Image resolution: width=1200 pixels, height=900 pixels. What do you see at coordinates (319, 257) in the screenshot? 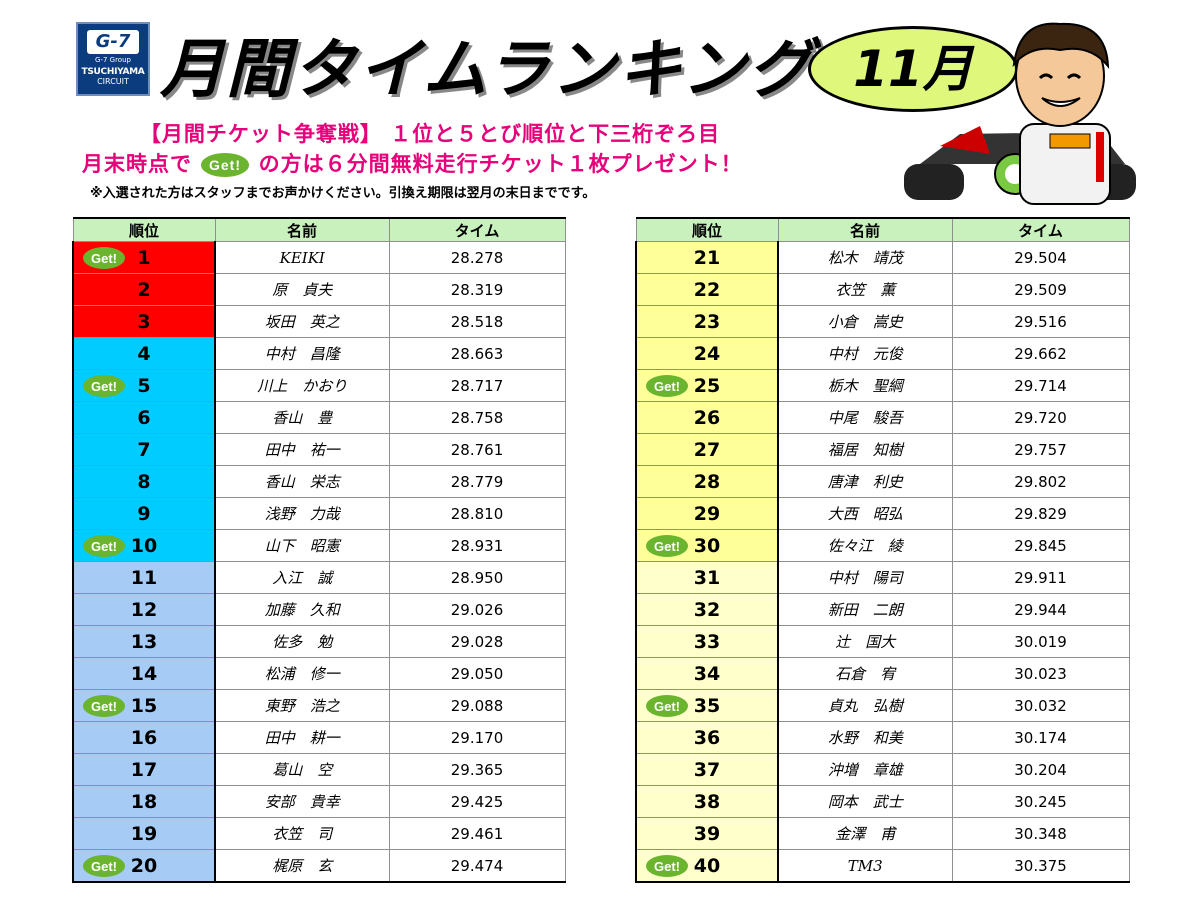
I see `table-row: Get! 1 KEIKI 28.278` at bounding box center [319, 257].